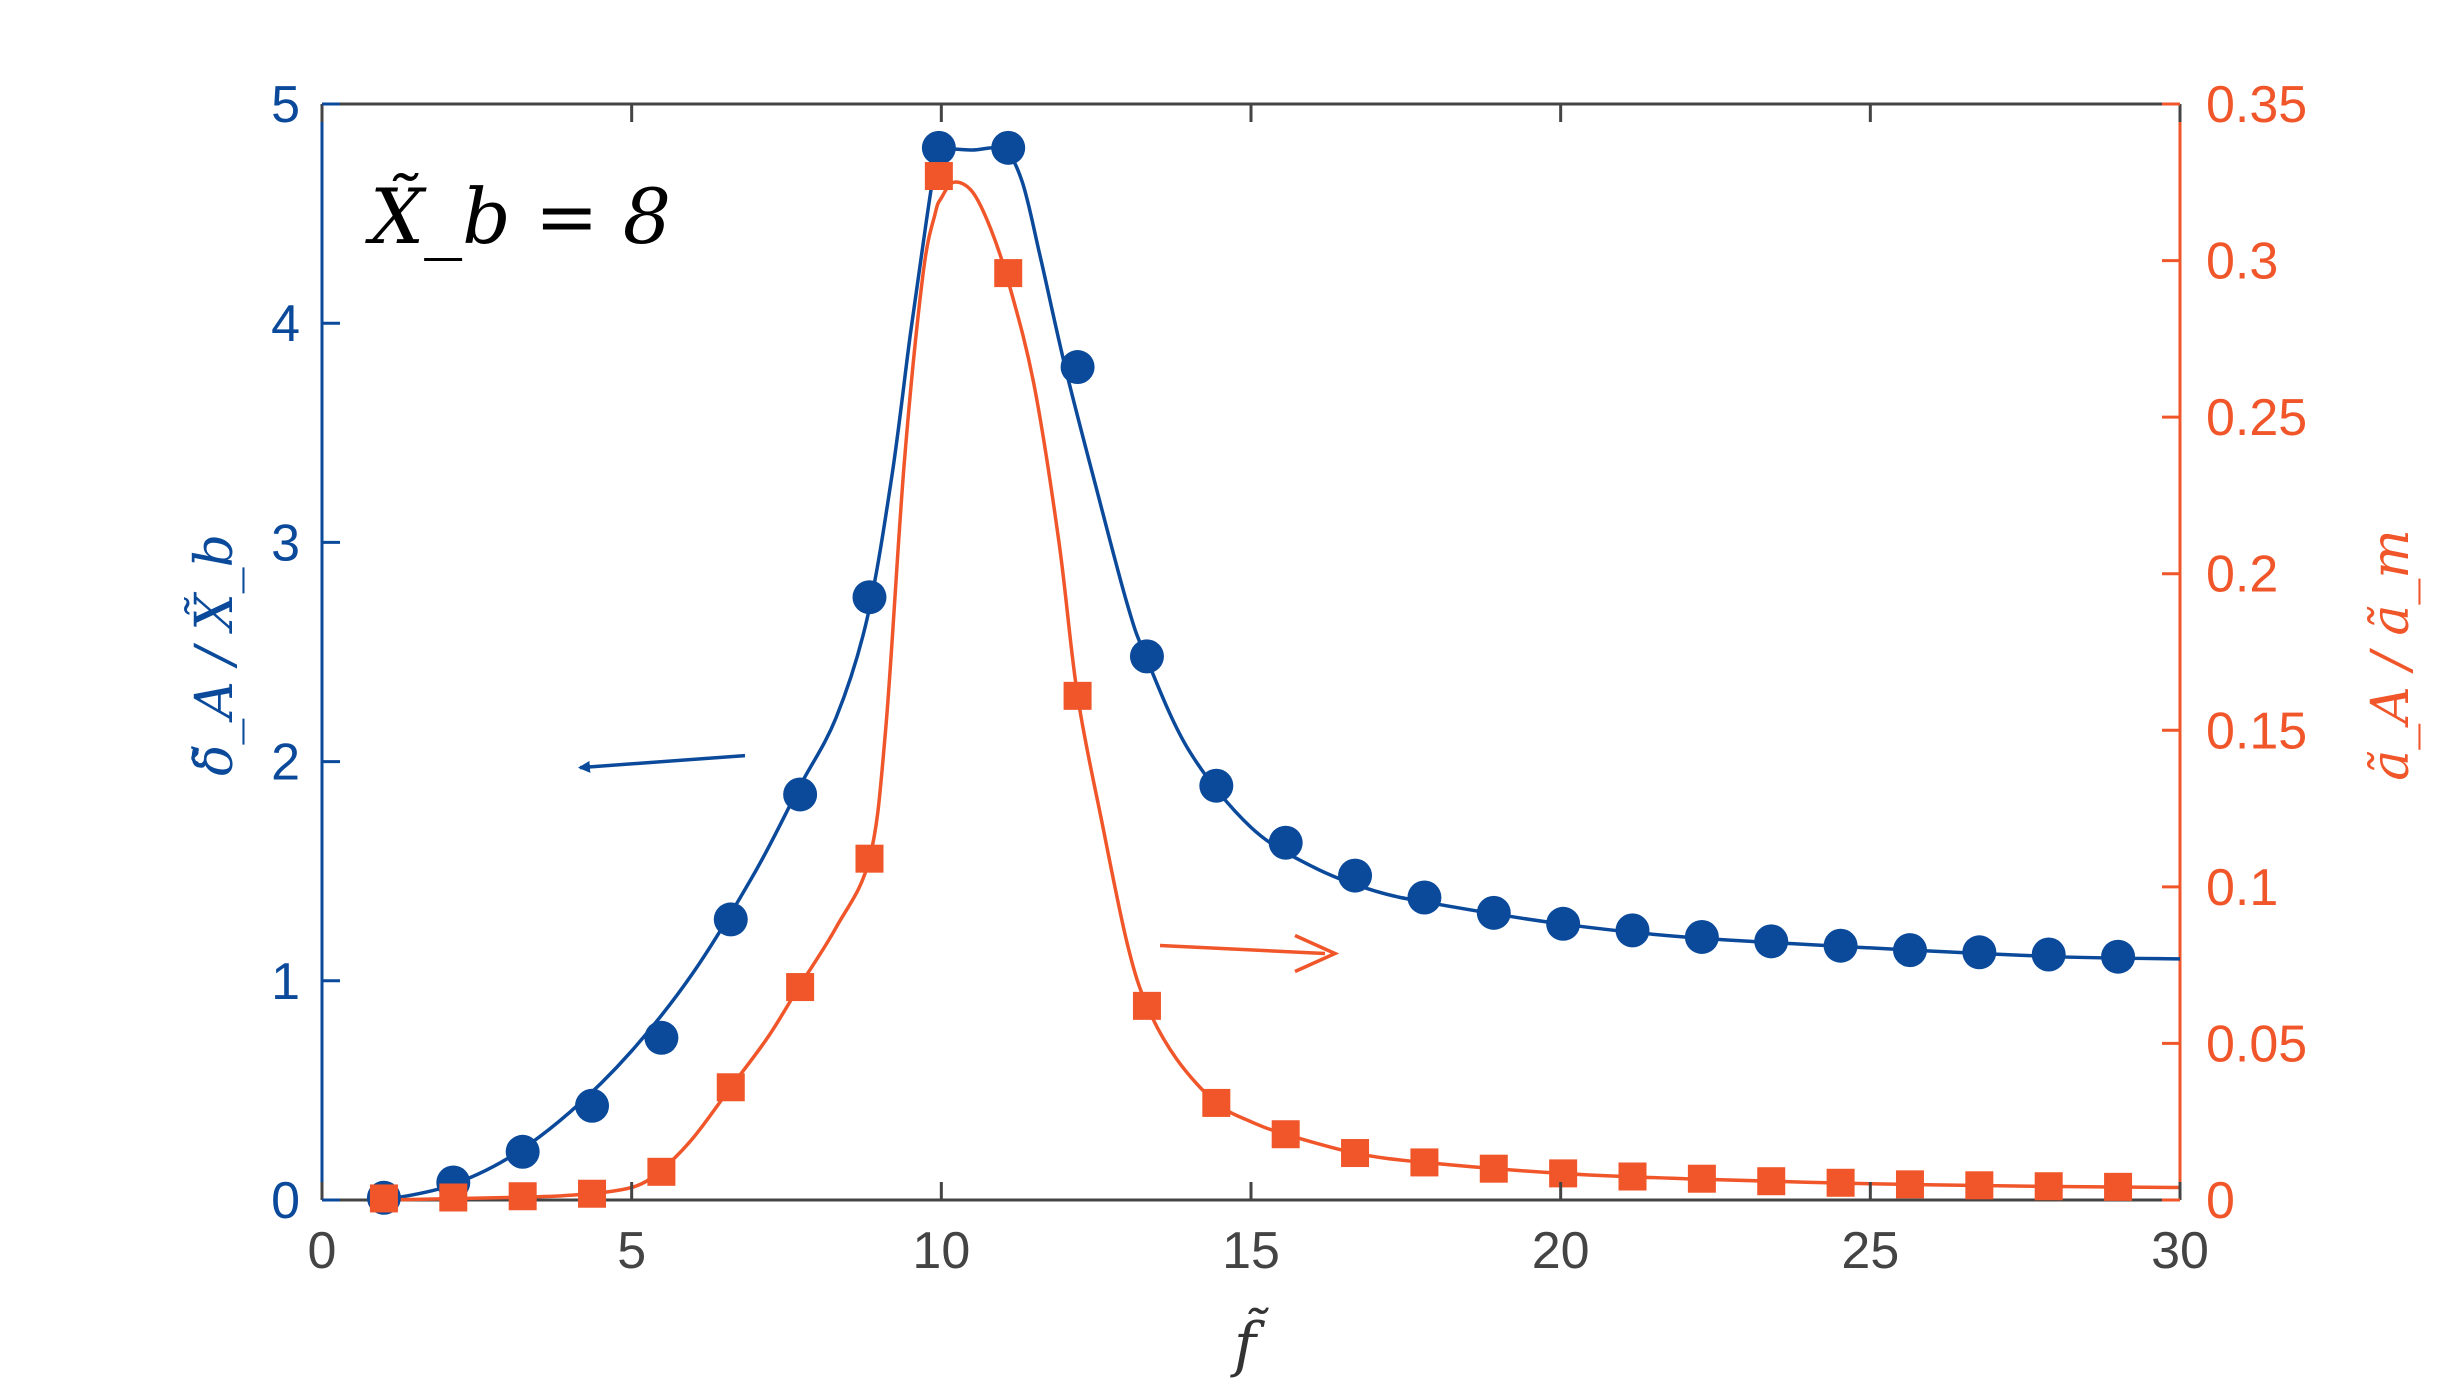  I want to click on arrow-right-axis-head, so click(1317, 953).